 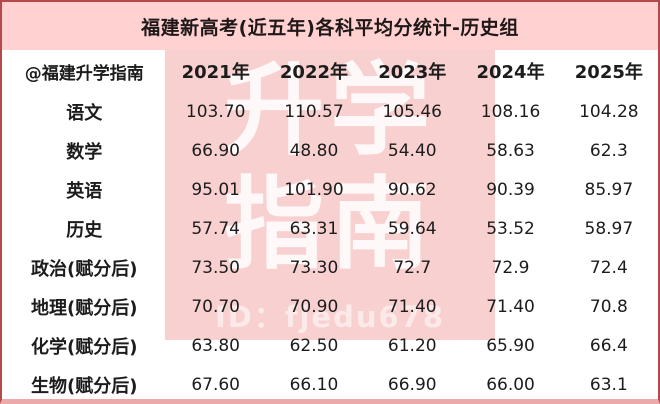 I want to click on table-row: 地理(赋分后) 70.70 70.90 71.40 71.40 70.8, so click(x=330, y=306).